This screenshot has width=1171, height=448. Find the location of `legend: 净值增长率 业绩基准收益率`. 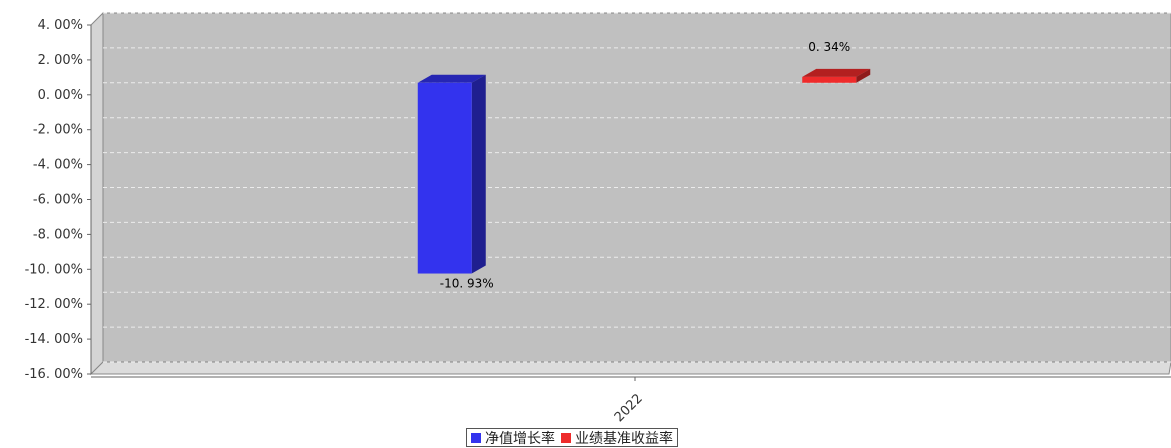

legend: 净值增长率 业绩基准收益率 is located at coordinates (572, 437).